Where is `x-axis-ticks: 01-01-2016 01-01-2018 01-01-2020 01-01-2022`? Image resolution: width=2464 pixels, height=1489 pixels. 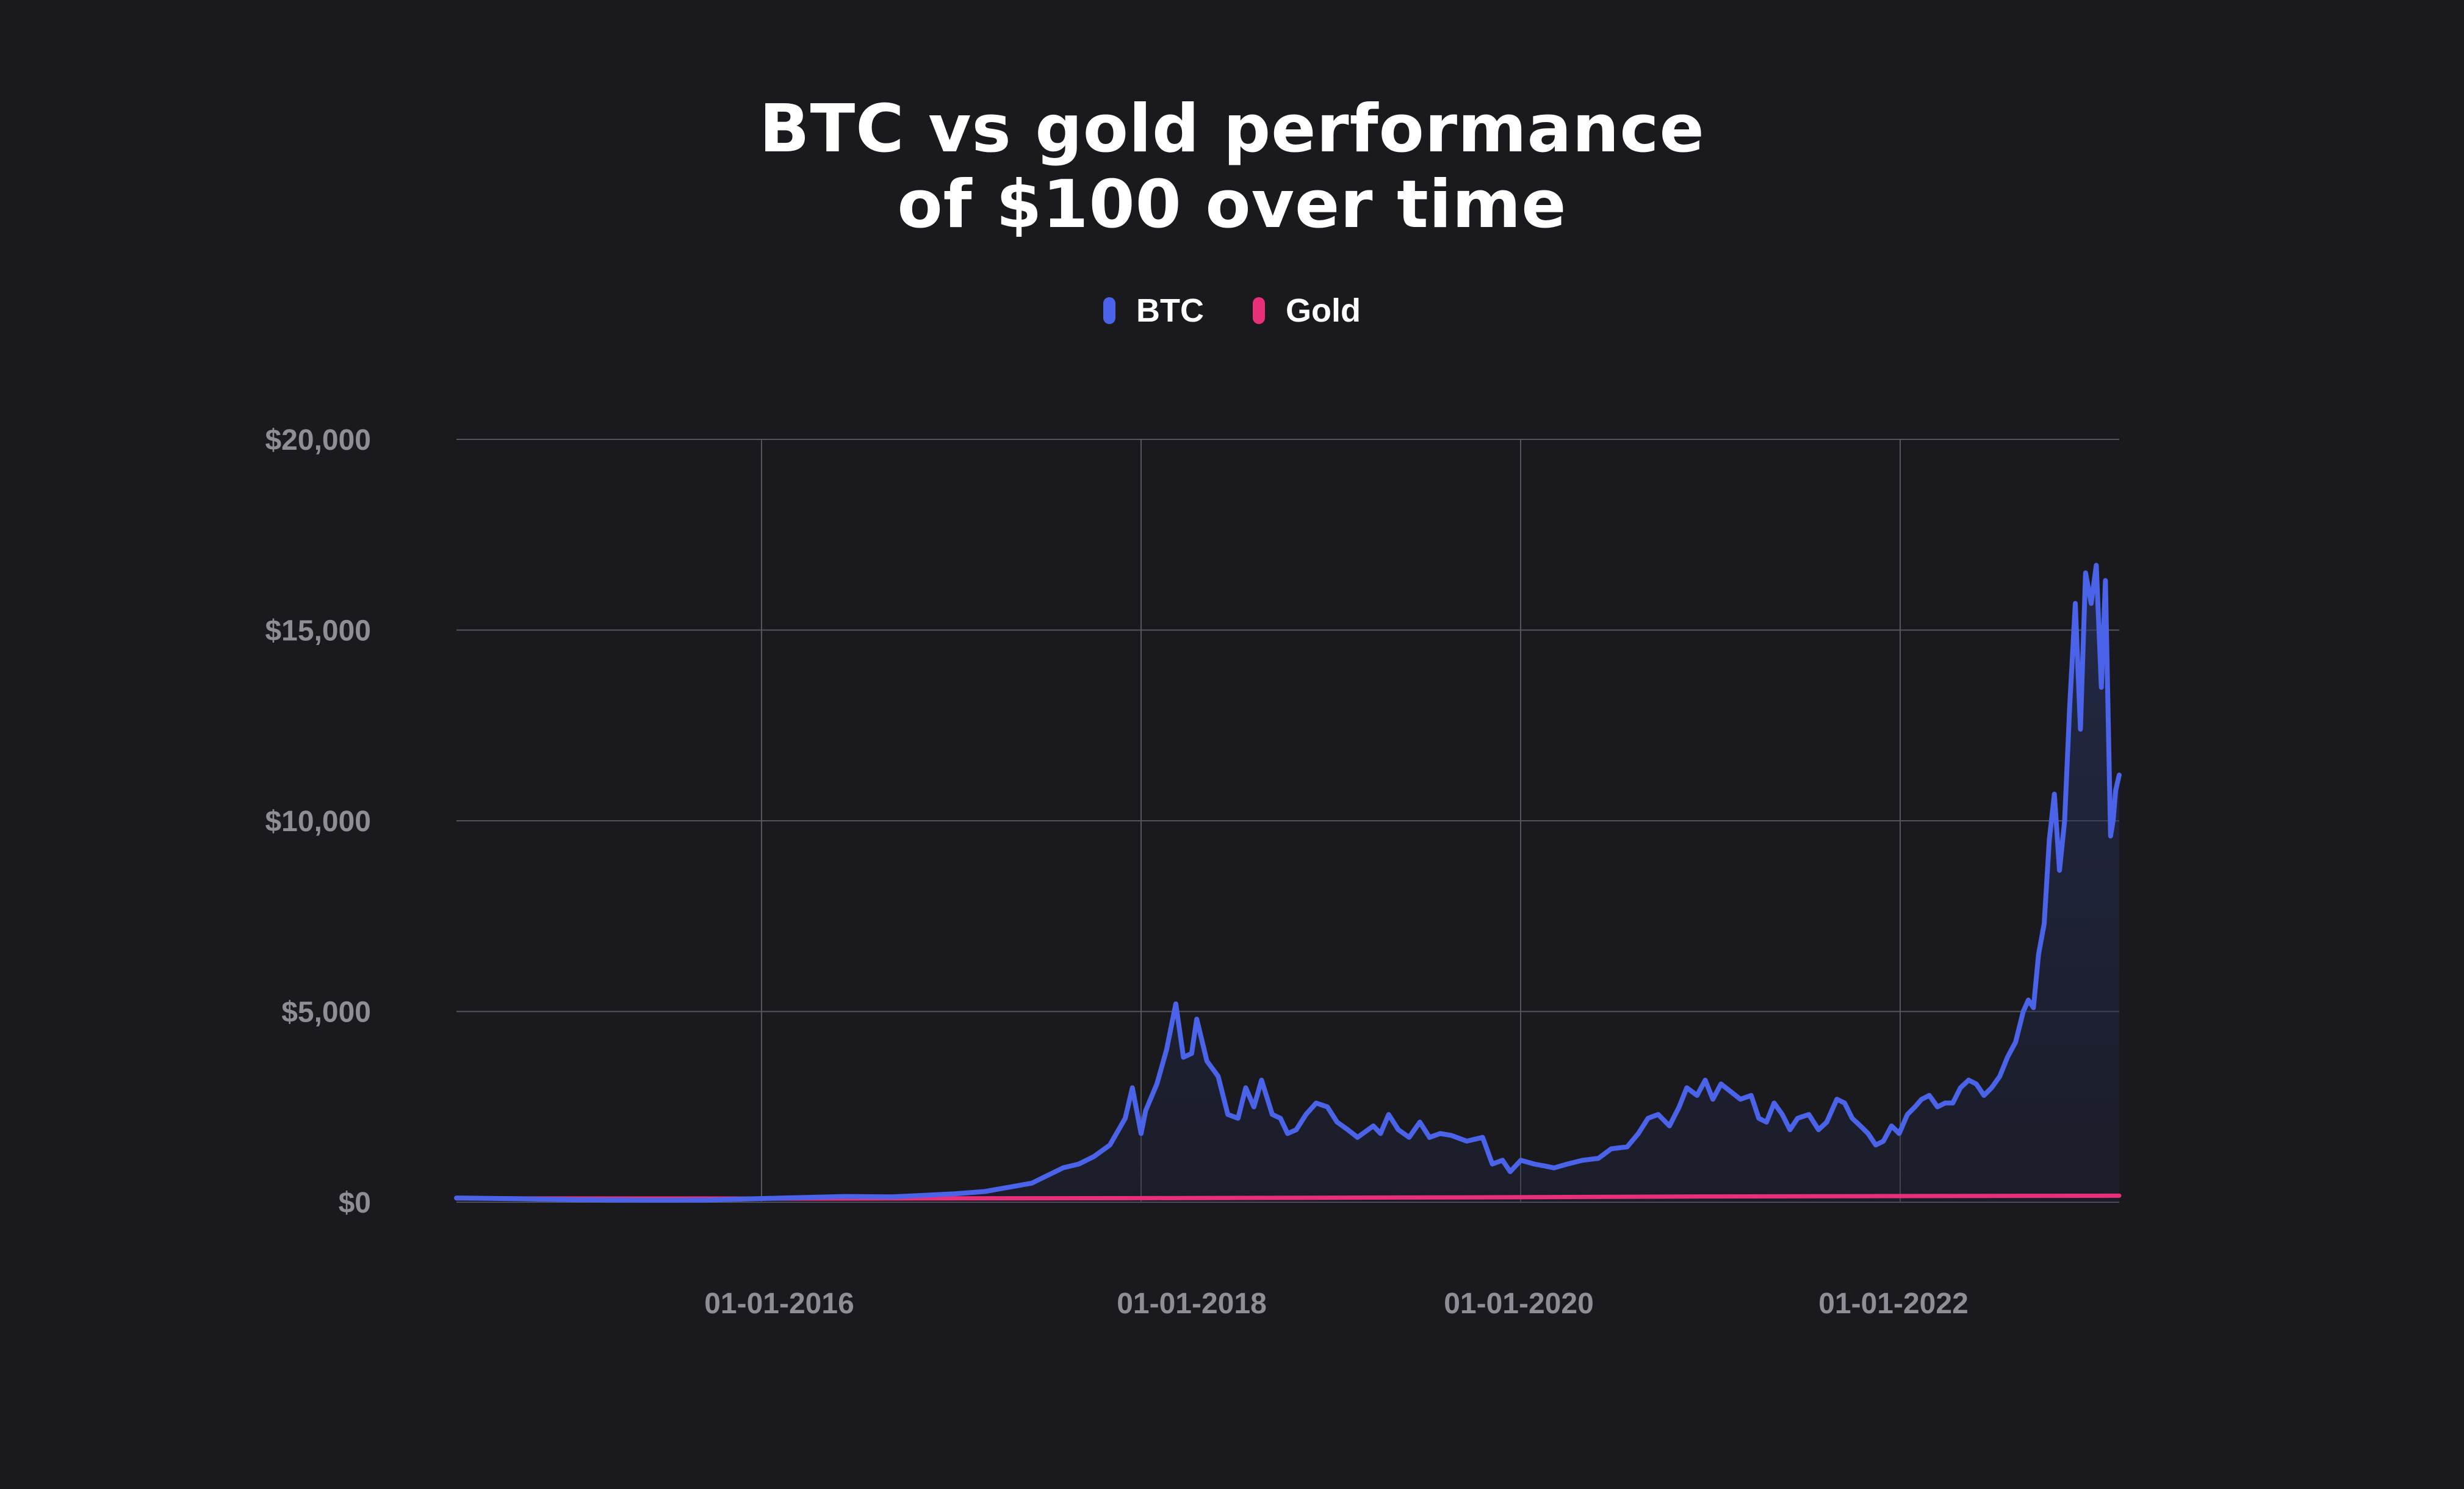 x-axis-ticks: 01-01-2016 01-01-2018 01-01-2020 01-01-2022 is located at coordinates (1336, 1304).